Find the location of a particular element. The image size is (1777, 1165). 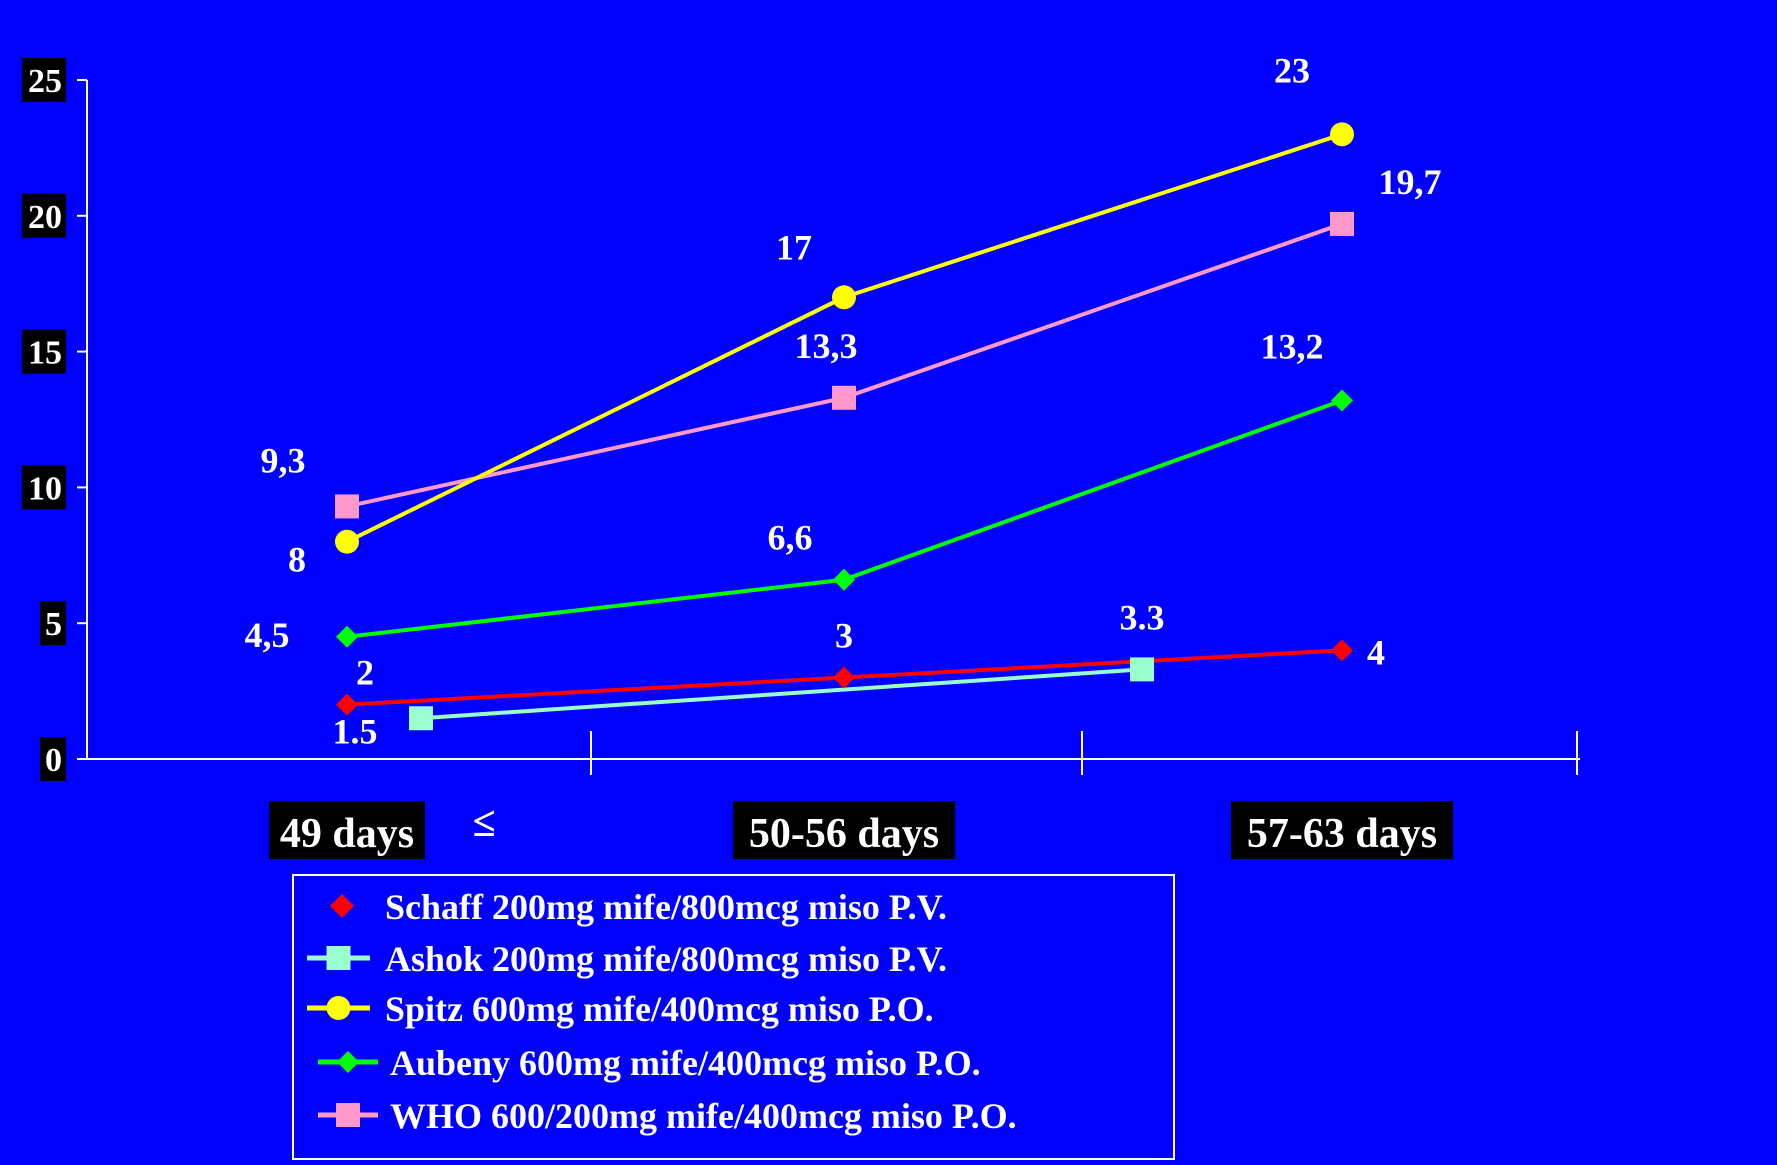

legend-box is located at coordinates (733, 1017).